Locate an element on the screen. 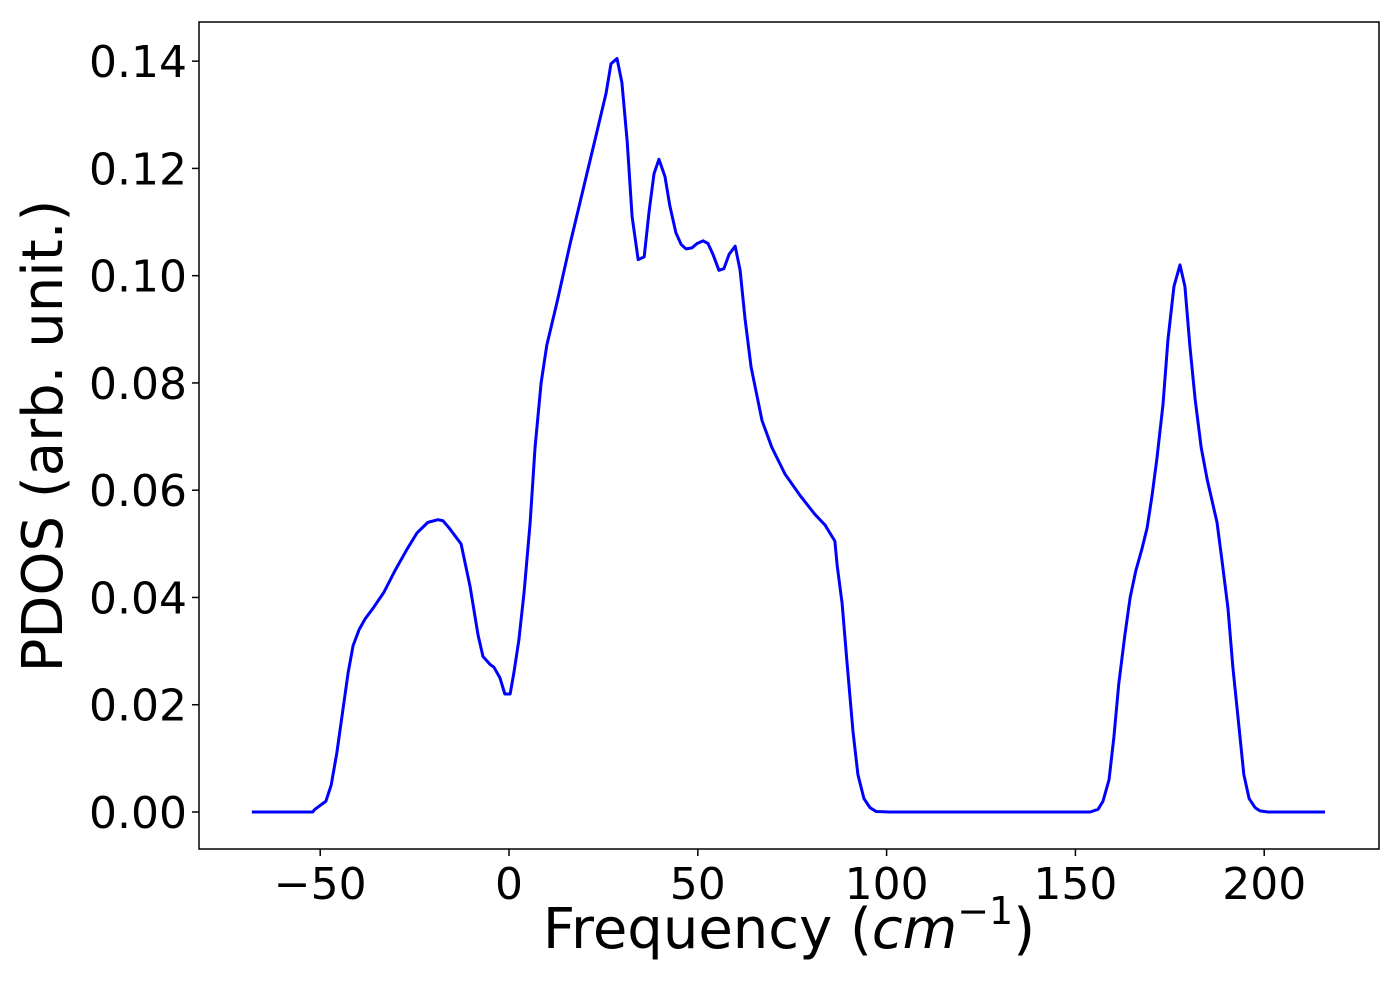 This screenshot has width=1400, height=1000. y-tick-label: 0.14 is located at coordinates (138, 62).